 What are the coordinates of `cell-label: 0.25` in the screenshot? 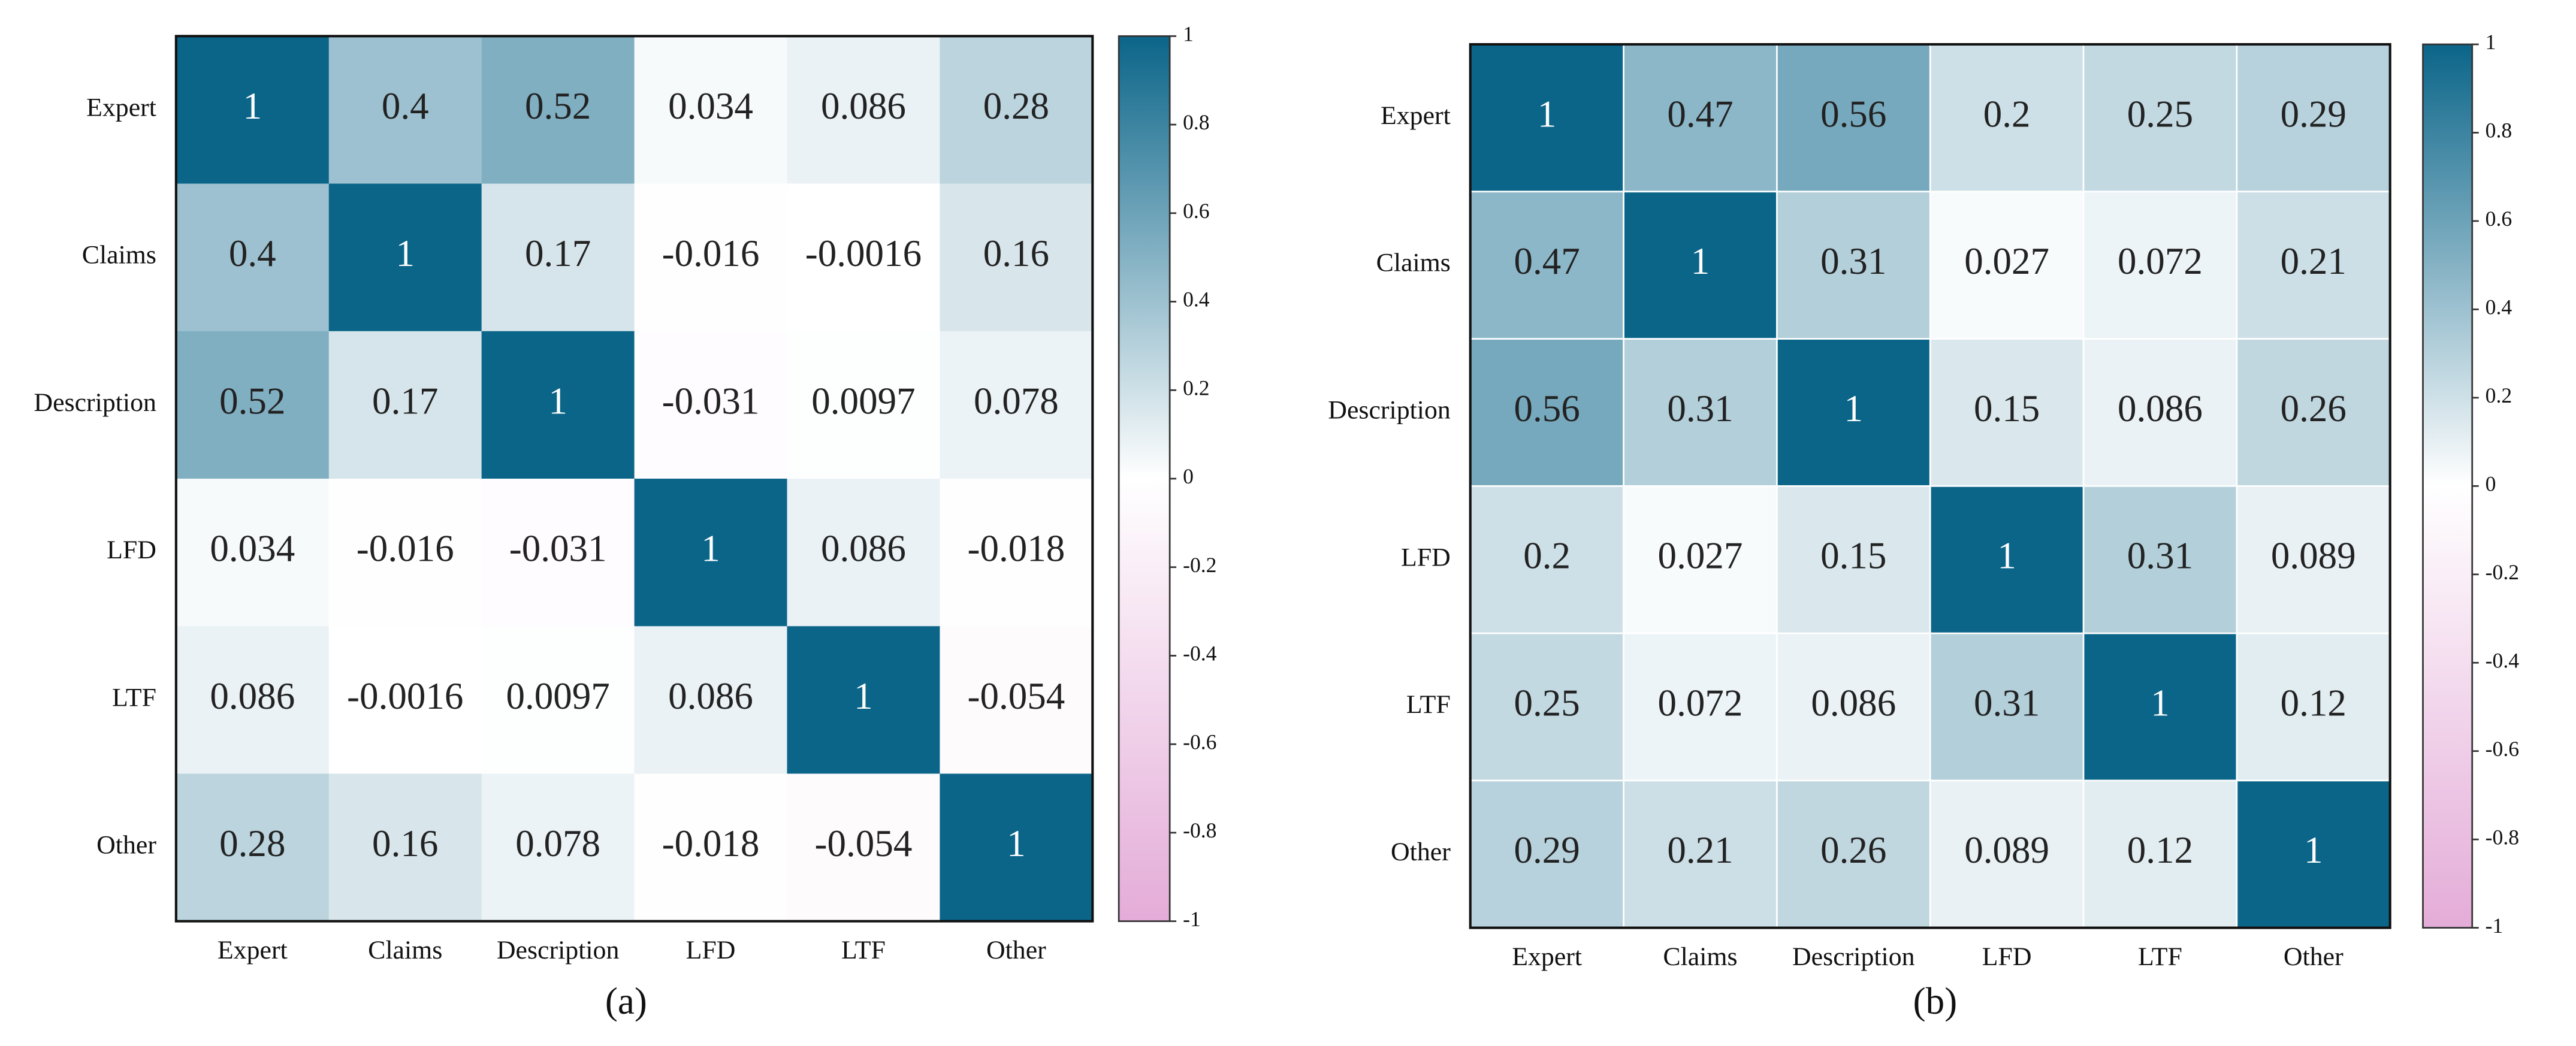 It's located at (1547, 703).